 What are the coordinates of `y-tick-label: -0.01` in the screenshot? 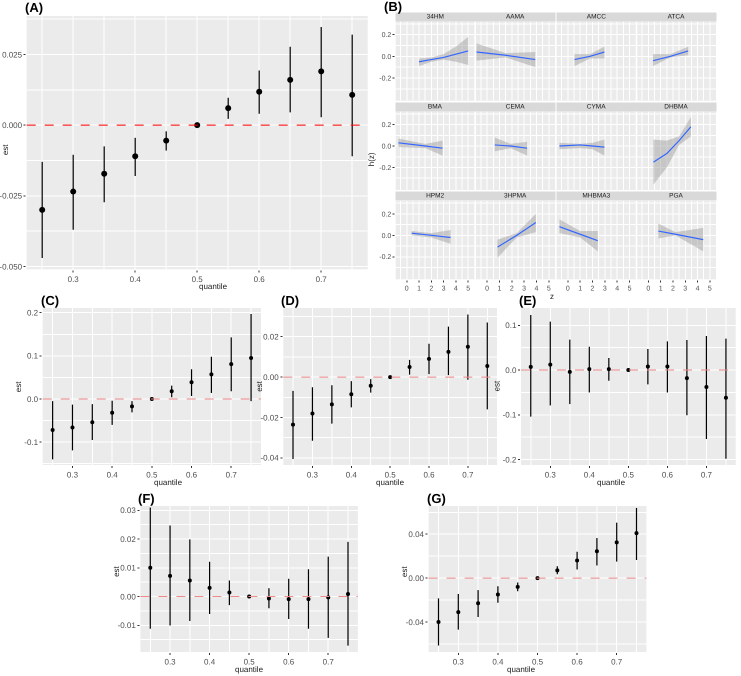 It's located at (127, 625).